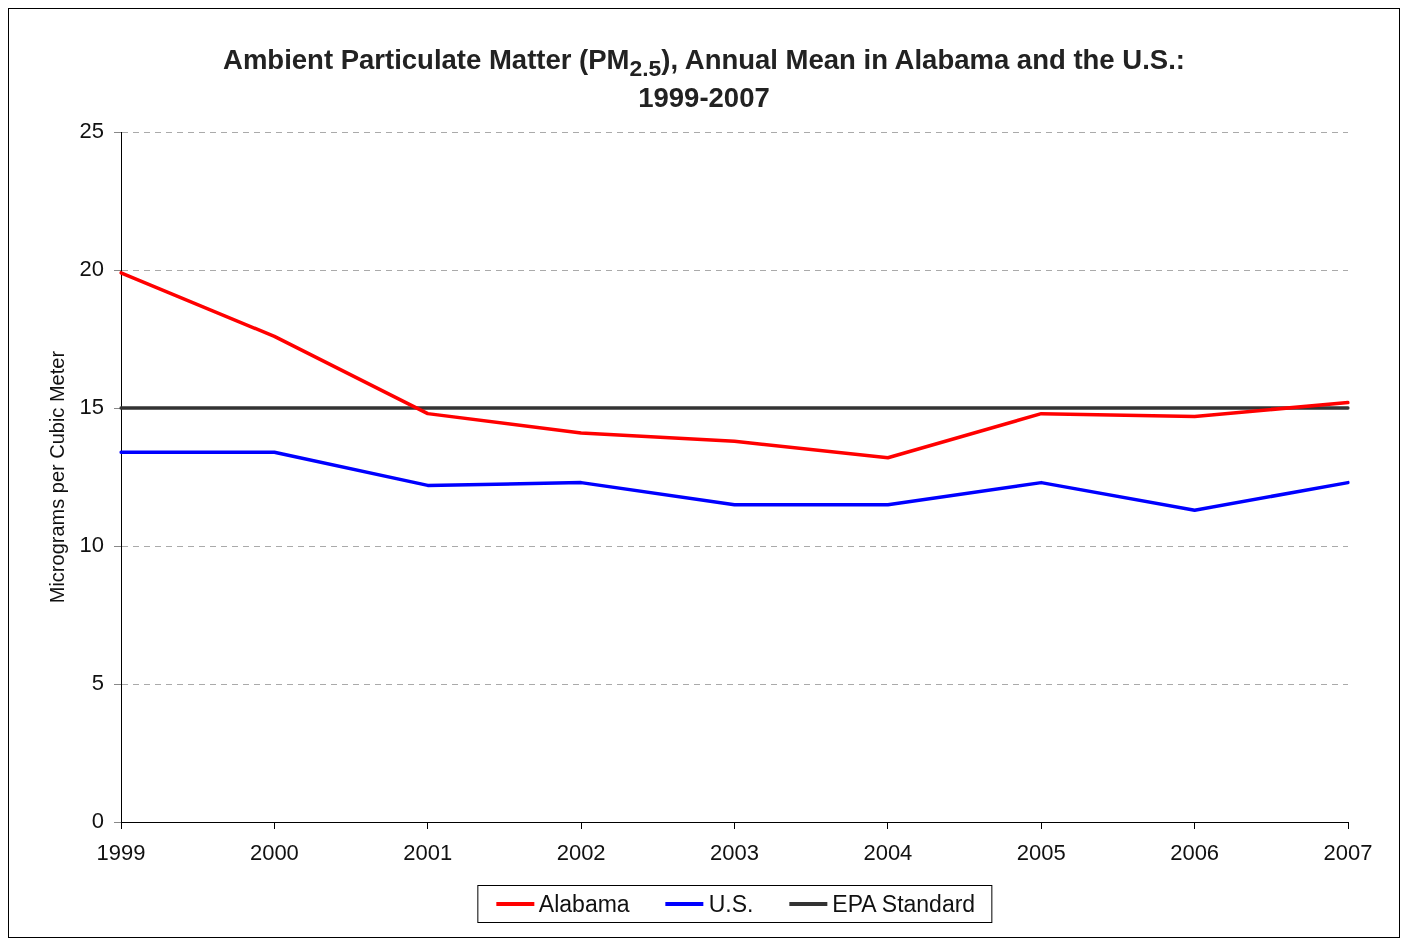 Image resolution: width=1406 pixels, height=939 pixels. I want to click on legend-label: EPA Standard, so click(904, 904).